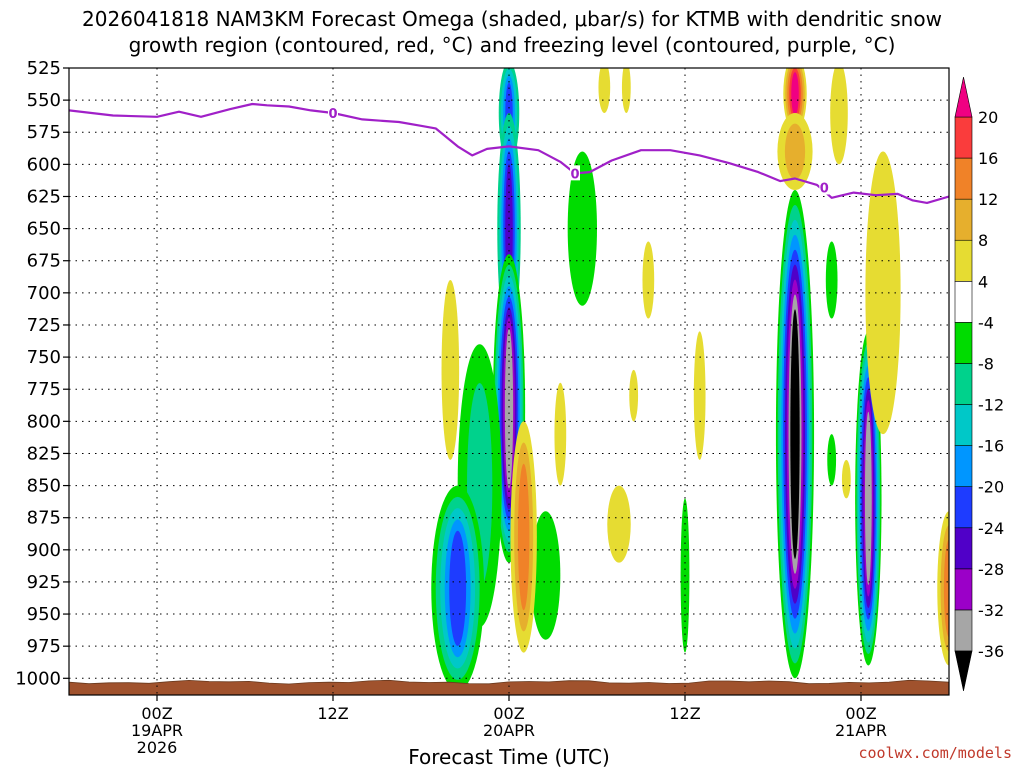 Image resolution: width=1024 pixels, height=768 pixels. Describe the element at coordinates (157, 730) in the screenshot. I see `x-tick-label: 19APR` at that location.